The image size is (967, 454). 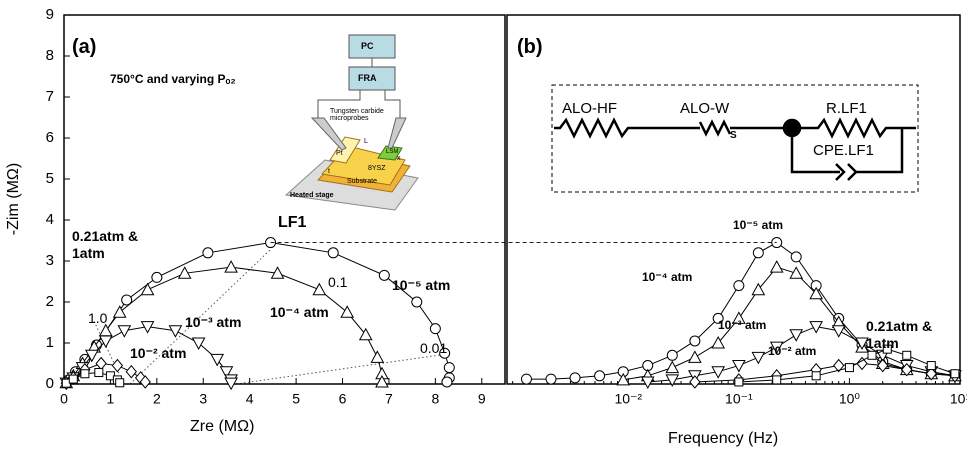 I want to click on y-tick-label: 7, so click(x=50, y=96).